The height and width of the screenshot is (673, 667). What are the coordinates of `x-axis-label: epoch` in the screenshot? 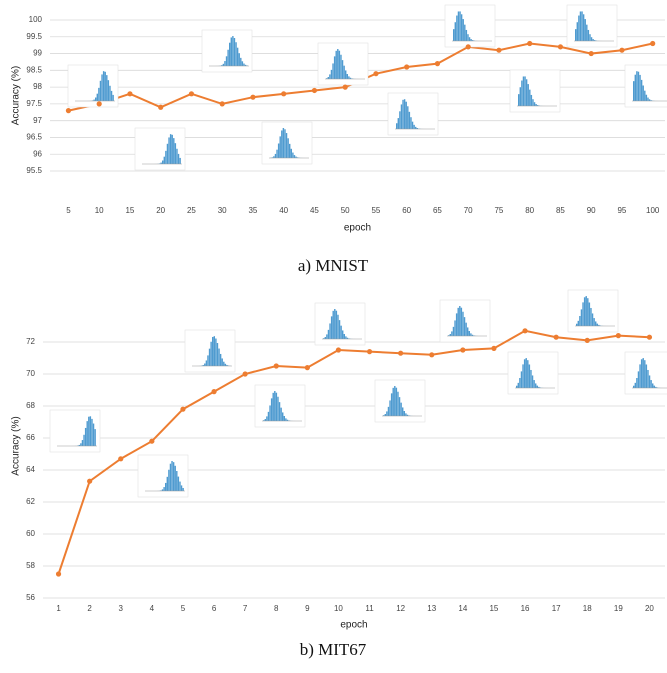 It's located at (357, 228).